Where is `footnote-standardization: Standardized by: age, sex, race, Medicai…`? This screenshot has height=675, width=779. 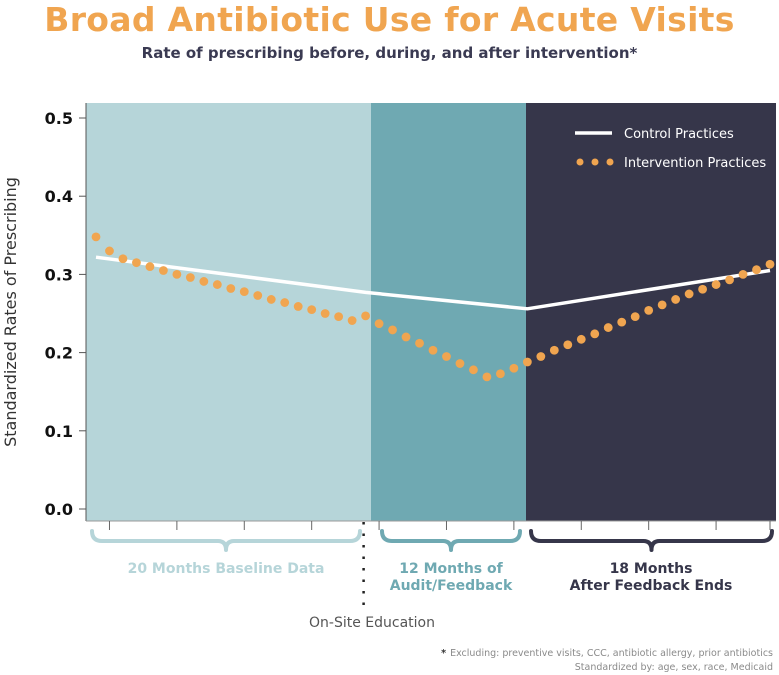
footnote-standardization: Standardized by: age, sex, race, Medicai… is located at coordinates (673, 667).